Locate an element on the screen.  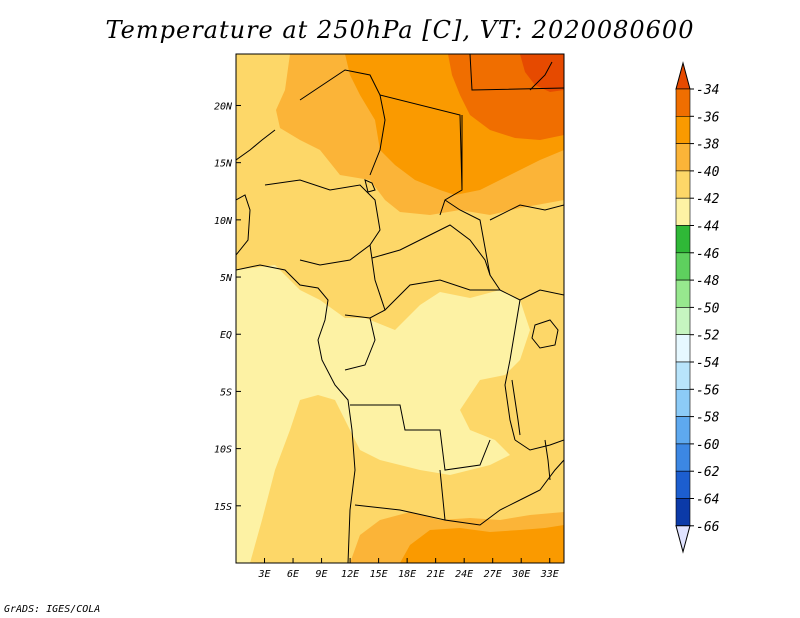
border-ethiopia is located at coordinates (526, 212).